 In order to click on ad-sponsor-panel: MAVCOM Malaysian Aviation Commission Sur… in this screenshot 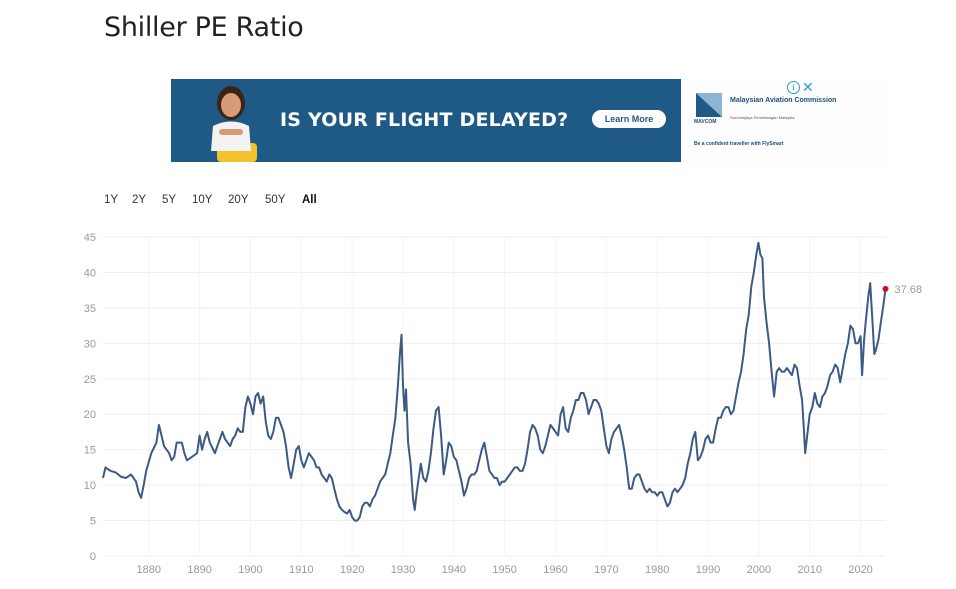, I will do `click(784, 120)`.